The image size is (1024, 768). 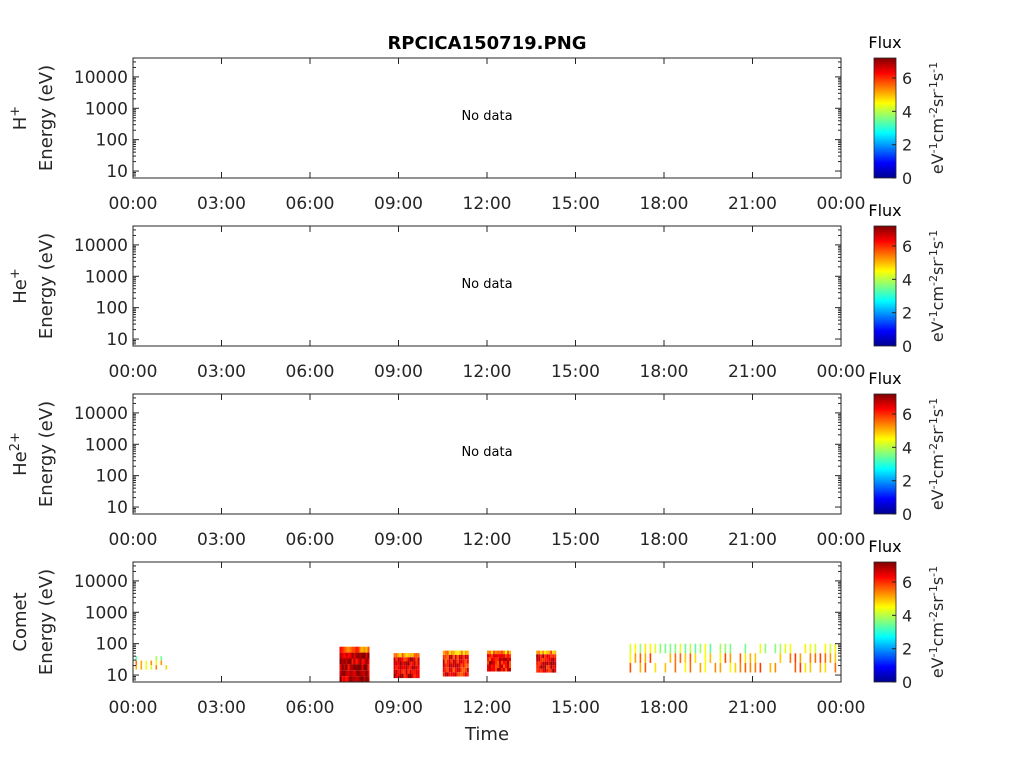 I want to click on x-tick-label: 00:00, so click(x=841, y=540).